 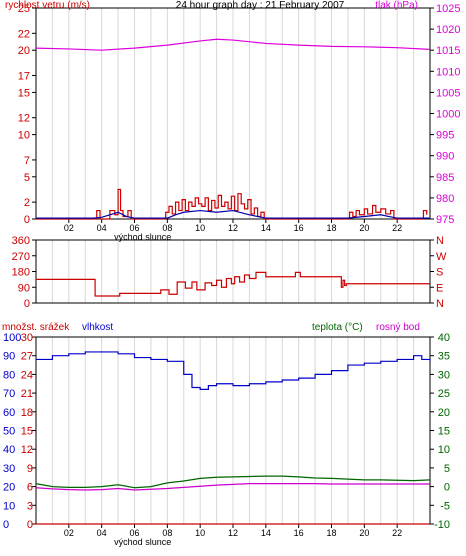 What do you see at coordinates (396, 5) in the screenshot?
I see `right-axis-title: tlak (hPa)` at bounding box center [396, 5].